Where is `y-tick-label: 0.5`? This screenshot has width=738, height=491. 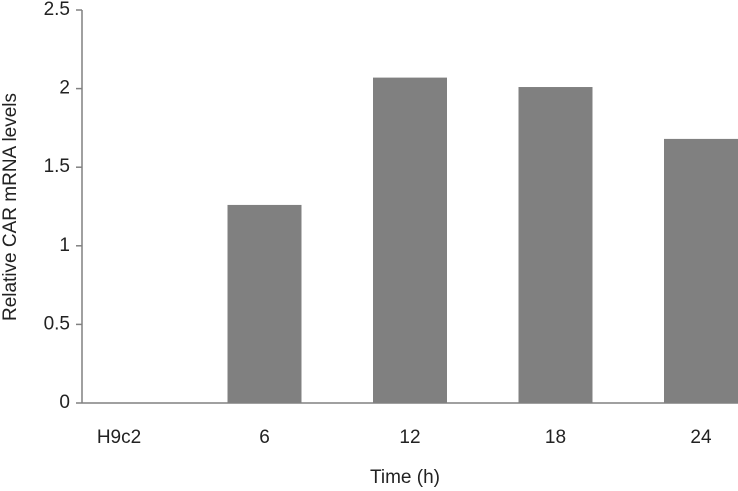 y-tick-label: 0.5 is located at coordinates (57, 323).